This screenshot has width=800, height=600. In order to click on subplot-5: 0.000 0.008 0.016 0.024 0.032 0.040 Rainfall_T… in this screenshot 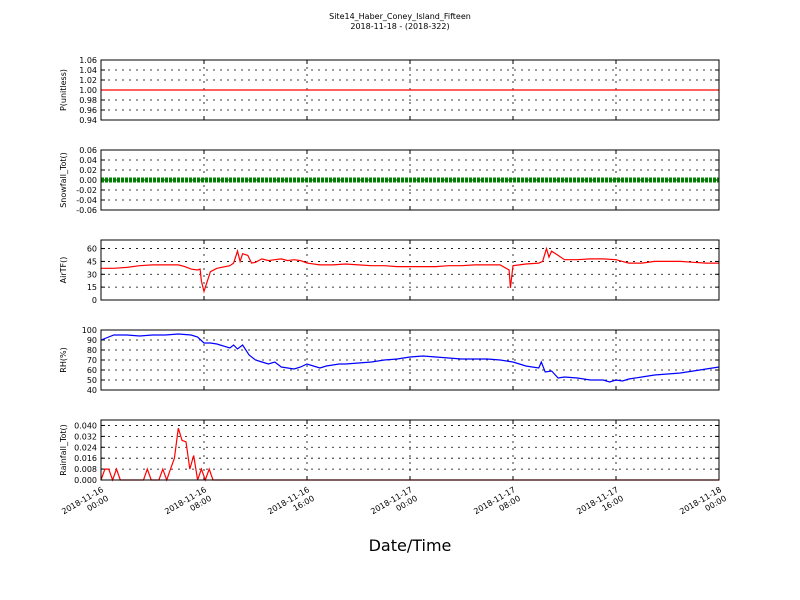, I will do `click(389, 452)`.